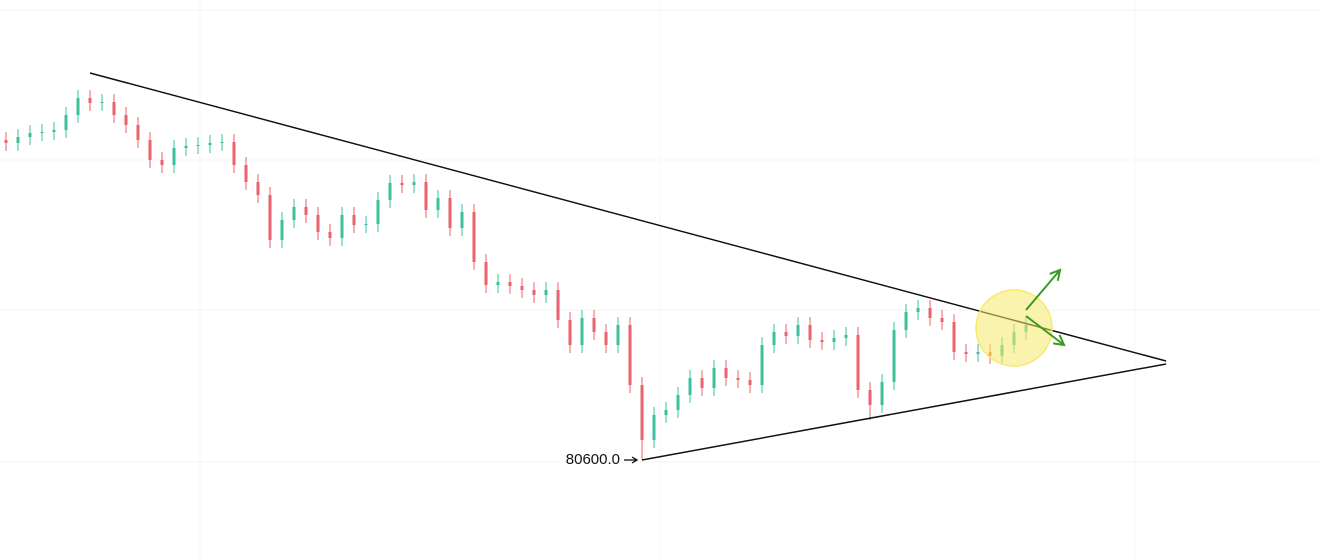 This screenshot has height=558, width=1318. Describe the element at coordinates (1014, 328) in the screenshot. I see `highlight-circle` at that location.